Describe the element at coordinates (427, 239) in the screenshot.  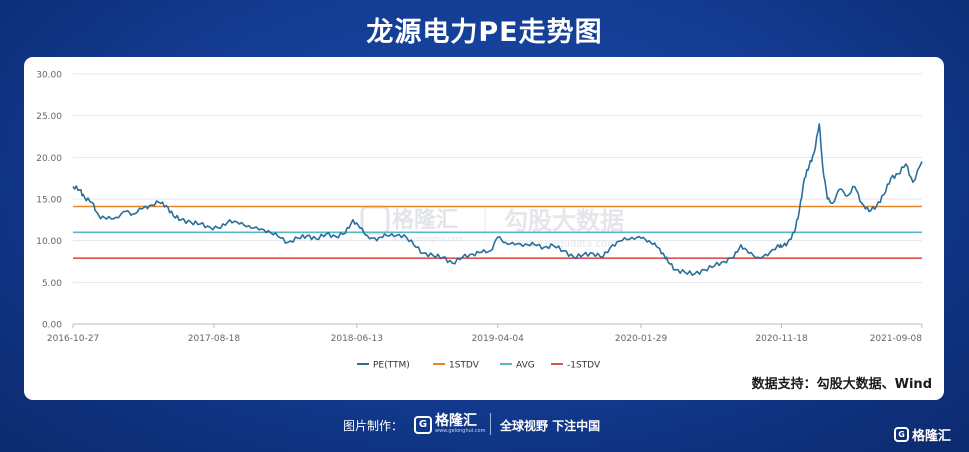
I see `watermark-left-sub: www.gelonghui.com` at that location.